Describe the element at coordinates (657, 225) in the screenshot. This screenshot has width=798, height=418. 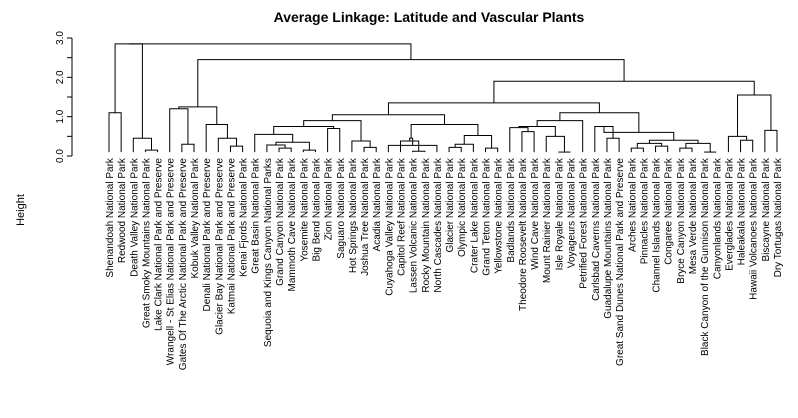
I see `leaf-label: Channel Islands National Park` at that location.